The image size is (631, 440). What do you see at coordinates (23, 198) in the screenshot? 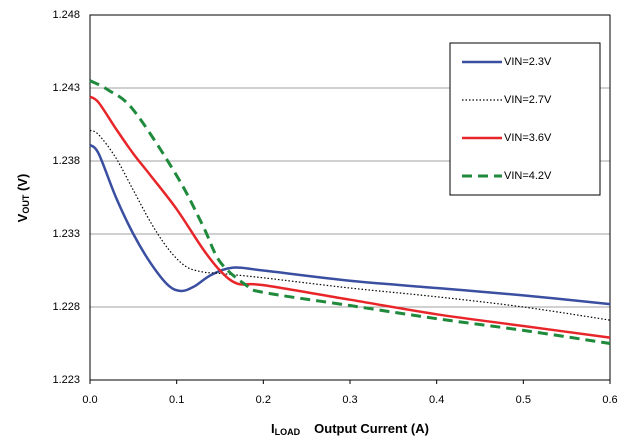
I see `y-axis-label: VOUT (V)` at bounding box center [23, 198].